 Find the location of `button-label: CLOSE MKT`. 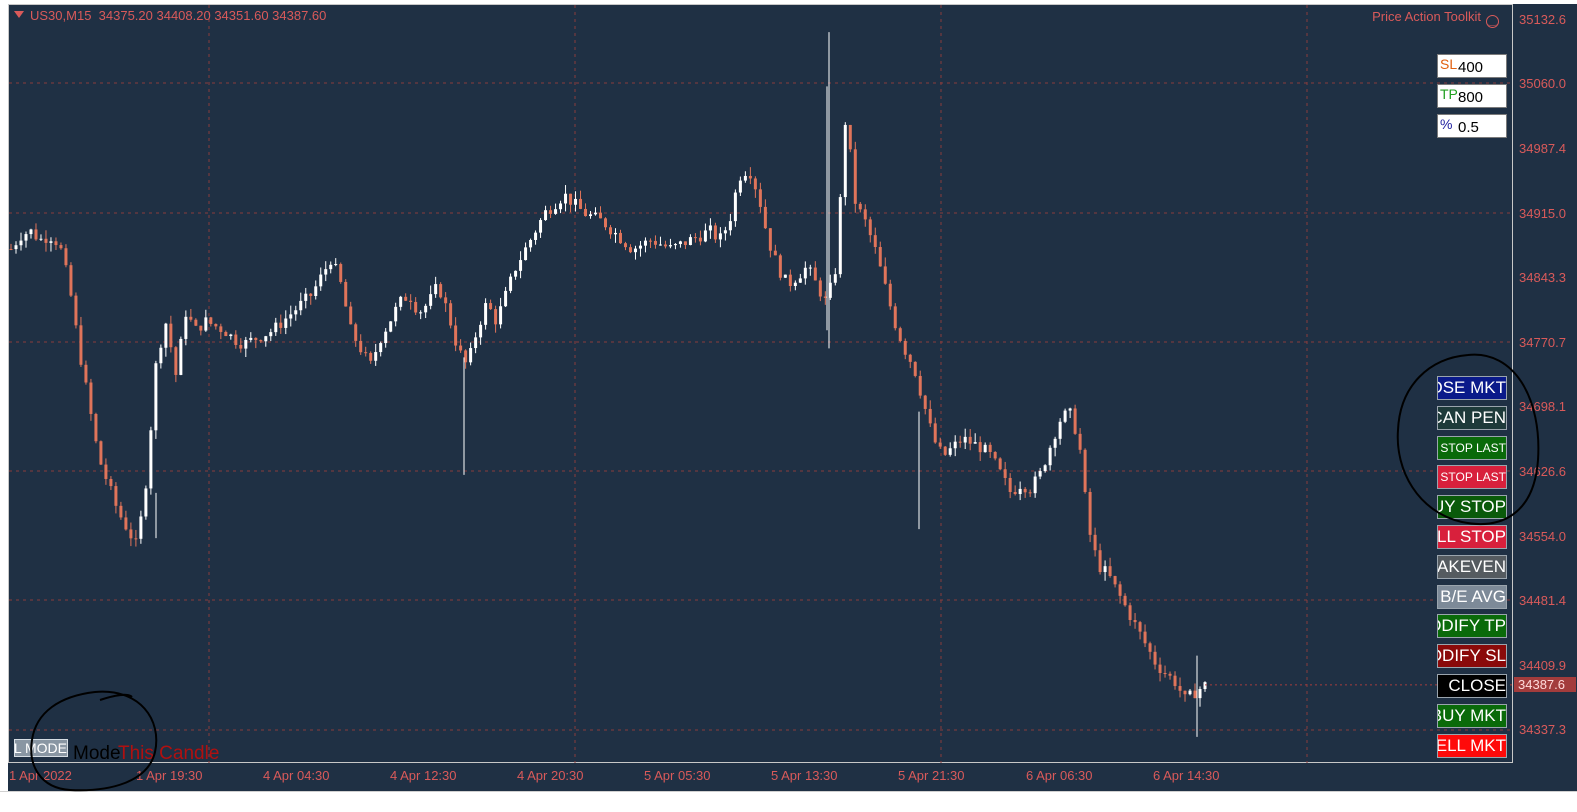

button-label: CLOSE MKT is located at coordinates (1472, 387).